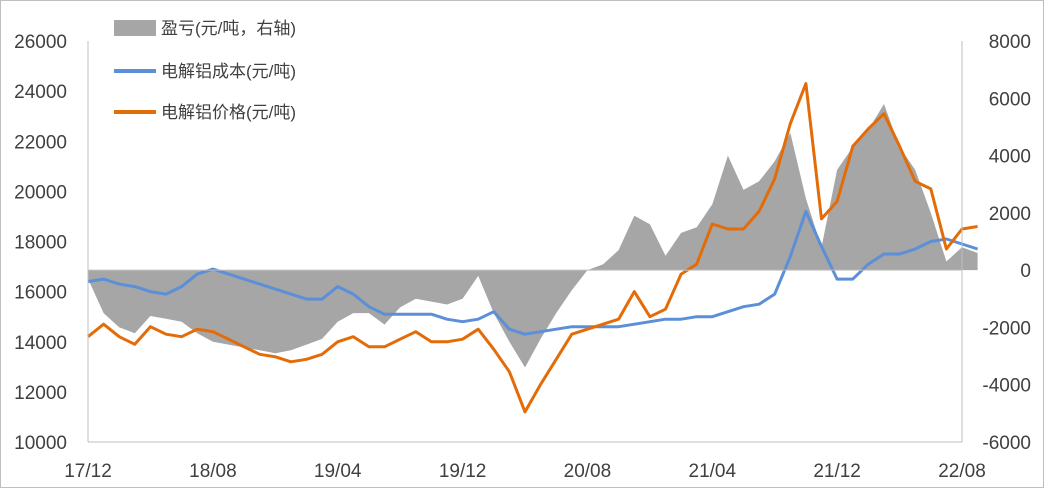 The width and height of the screenshot is (1044, 492). What do you see at coordinates (40, 243) in the screenshot?
I see `y-left-tick-label: 18000` at bounding box center [40, 243].